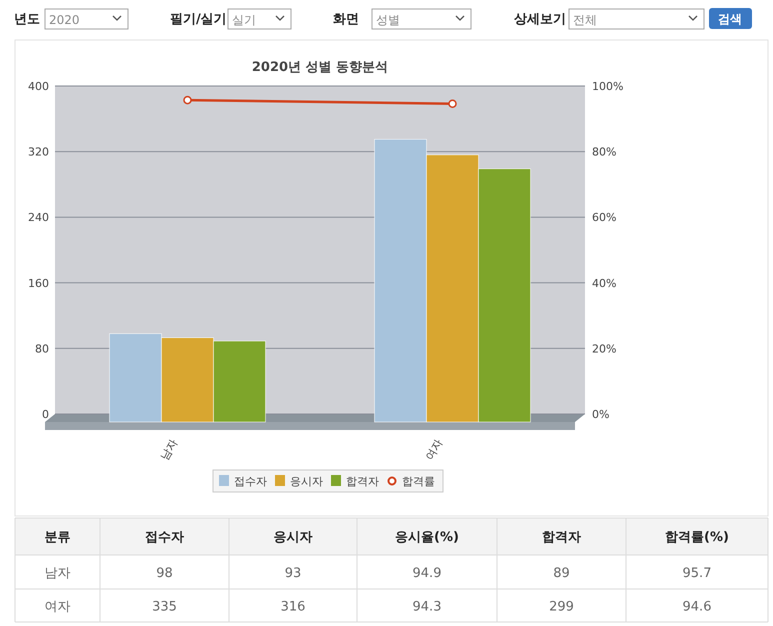 The image size is (773, 626). I want to click on legend-label: 접수자, so click(250, 481).